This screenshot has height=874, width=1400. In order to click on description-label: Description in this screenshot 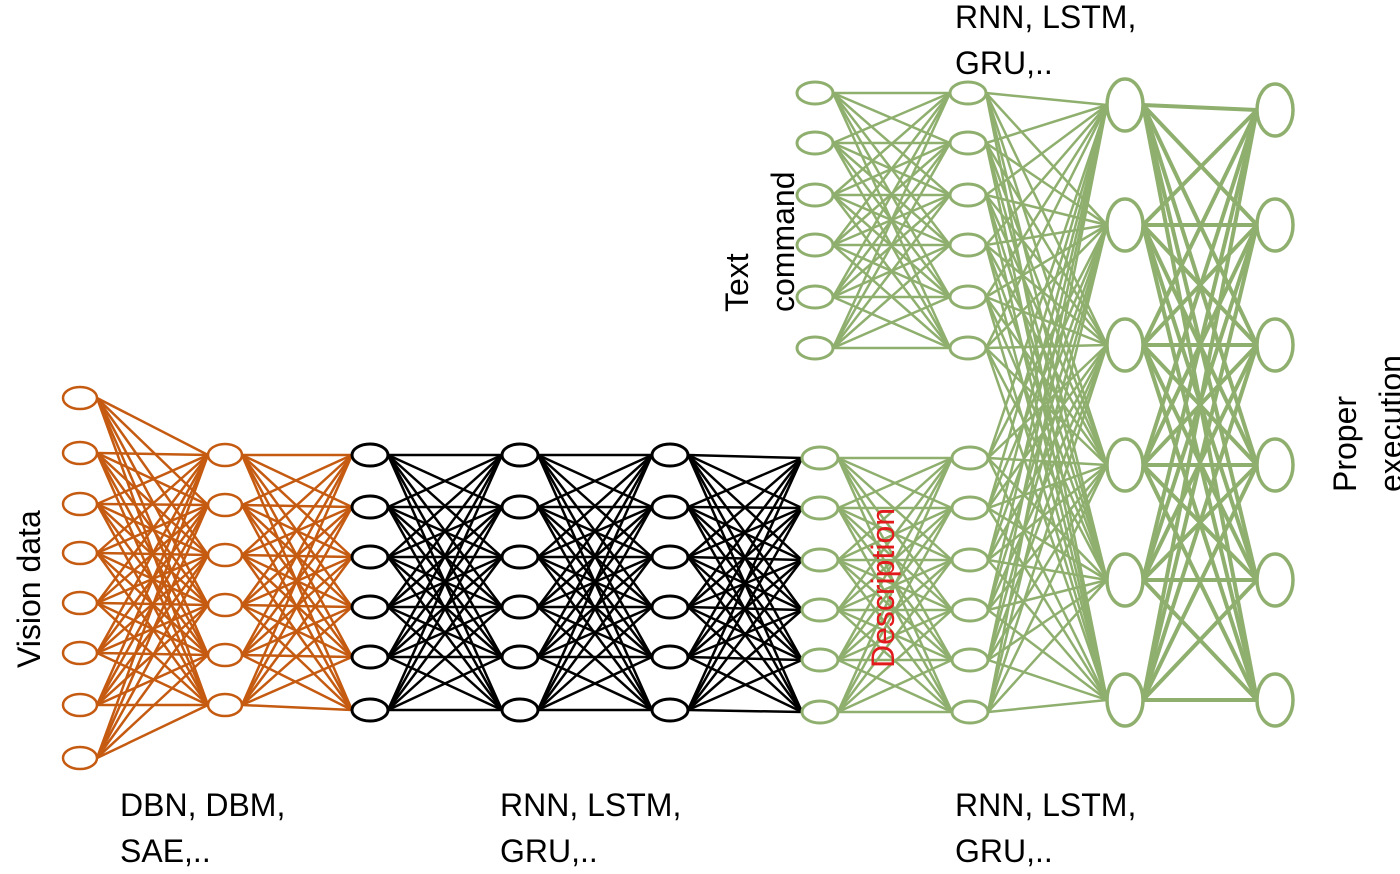, I will do `click(883, 587)`.